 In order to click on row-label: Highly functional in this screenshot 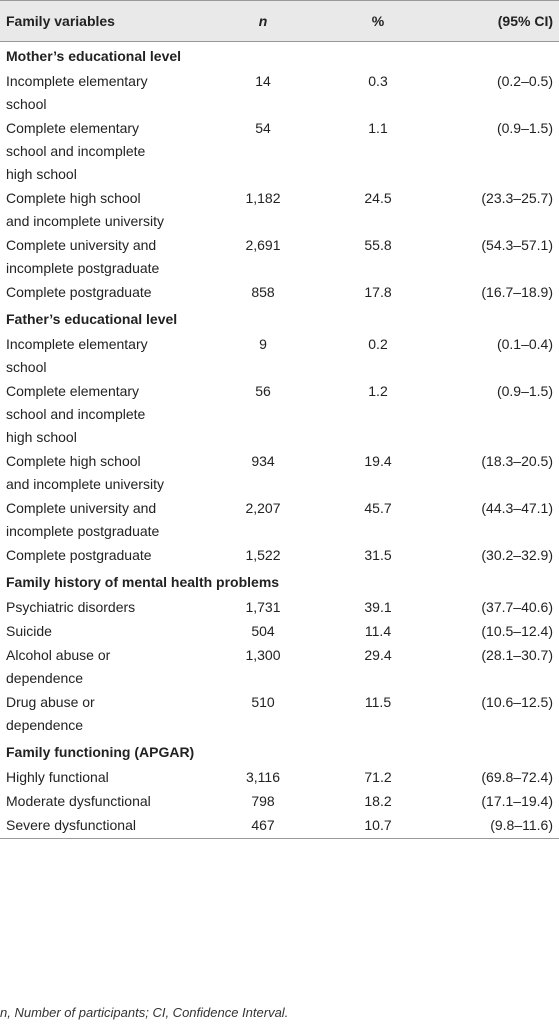, I will do `click(100, 778)`.